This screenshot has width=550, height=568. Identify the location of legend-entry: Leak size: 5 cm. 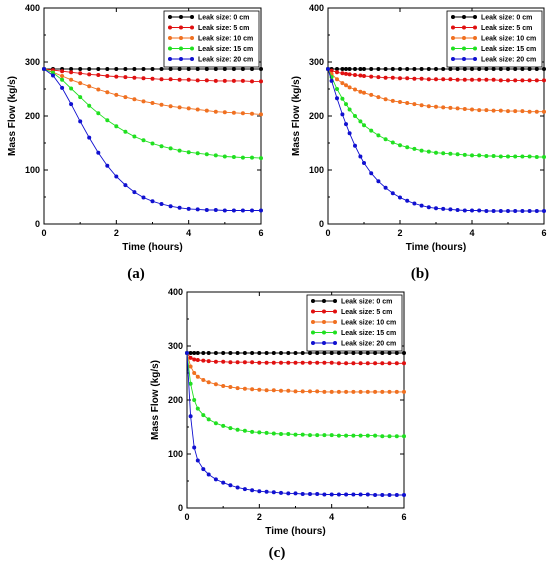
(506, 28).